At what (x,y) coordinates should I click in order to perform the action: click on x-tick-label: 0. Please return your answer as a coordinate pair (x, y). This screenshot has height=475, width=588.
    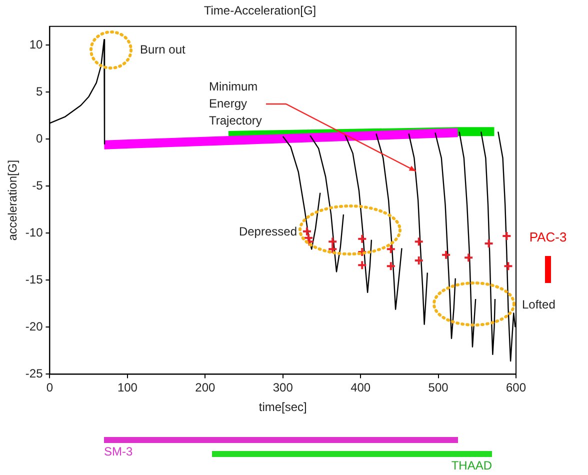
    Looking at the image, I should click on (50, 387).